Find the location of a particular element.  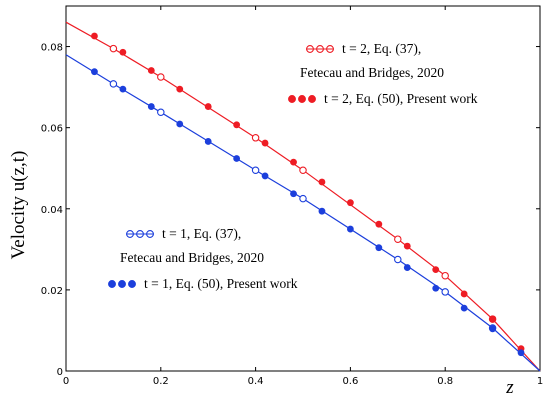

y-tick-label: 0 is located at coordinates (60, 372).